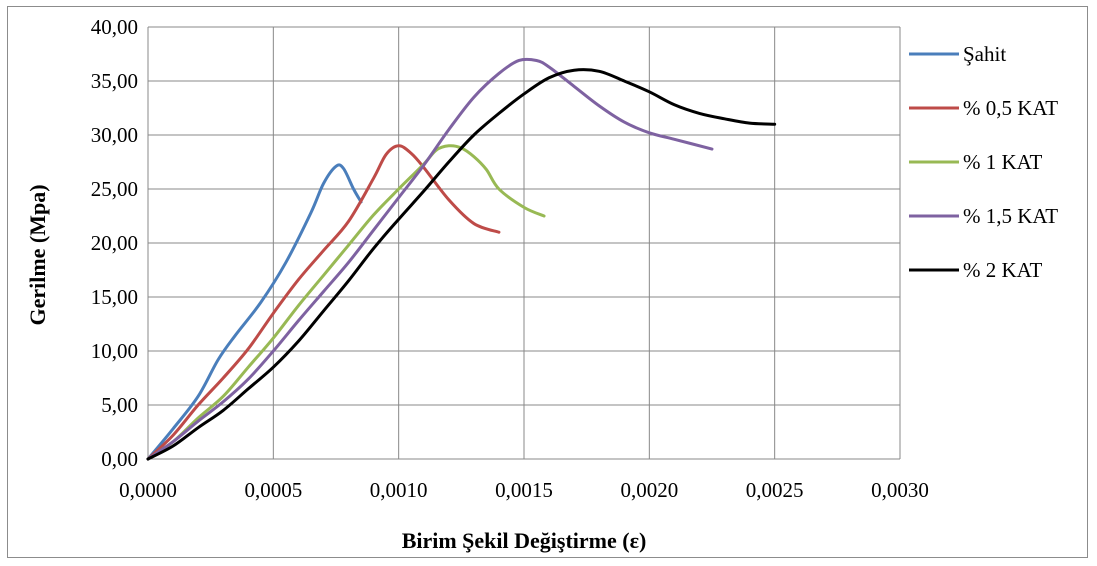  I want to click on series-line-sahit, so click(254, 312).